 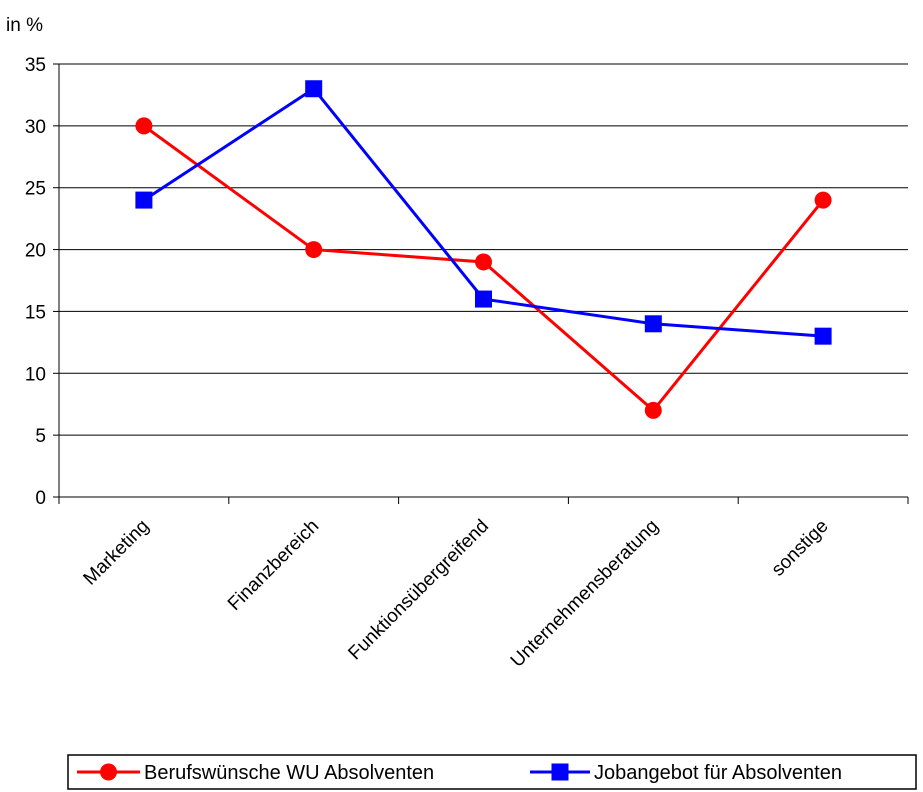 What do you see at coordinates (35, 251) in the screenshot?
I see `y-tick-label: 20` at bounding box center [35, 251].